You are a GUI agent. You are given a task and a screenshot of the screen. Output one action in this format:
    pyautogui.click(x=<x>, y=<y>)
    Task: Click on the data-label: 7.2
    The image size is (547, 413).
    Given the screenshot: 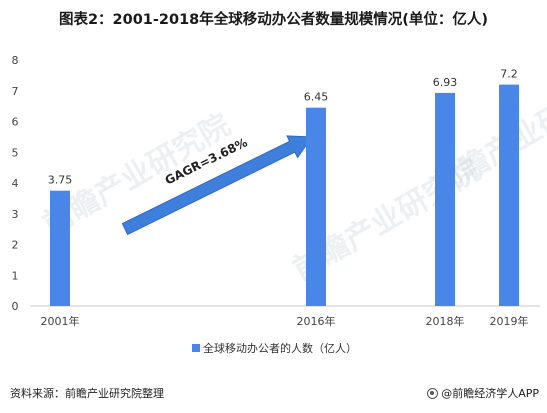 What is the action you would take?
    pyautogui.click(x=509, y=74)
    